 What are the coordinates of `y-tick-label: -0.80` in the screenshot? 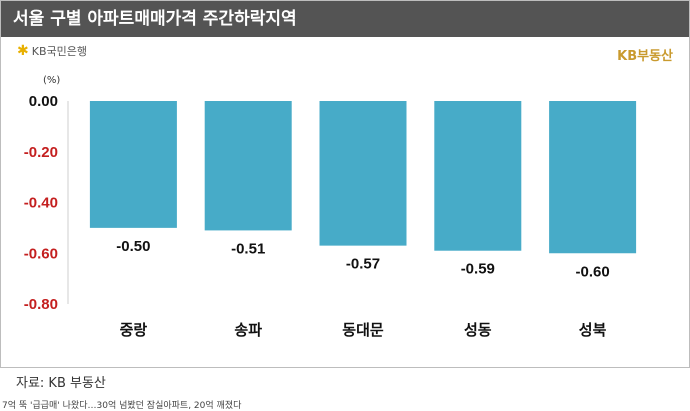 It's located at (41, 304).